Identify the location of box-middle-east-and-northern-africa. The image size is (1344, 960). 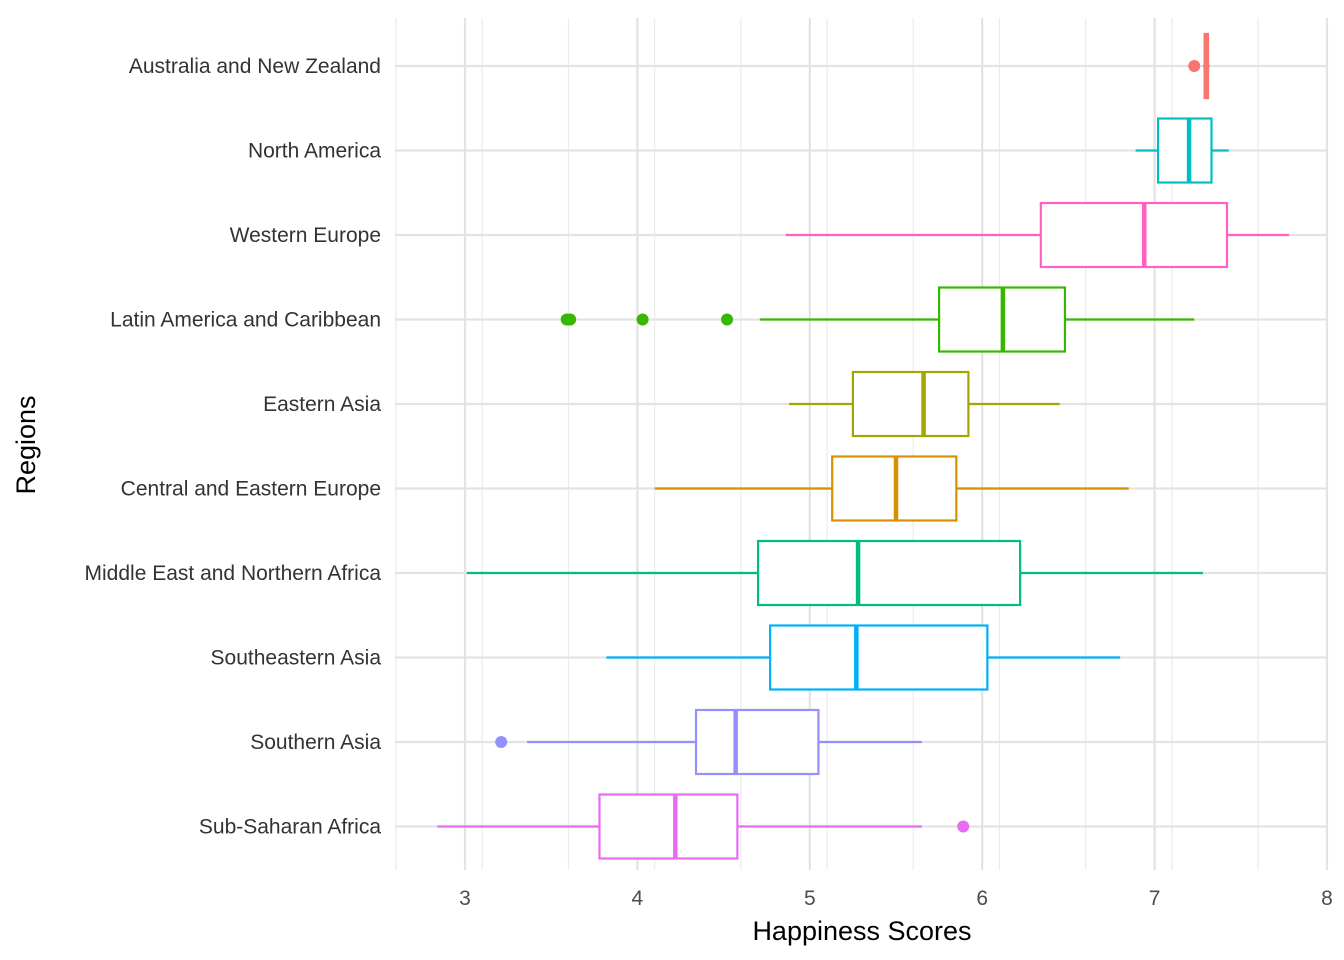
(834, 573).